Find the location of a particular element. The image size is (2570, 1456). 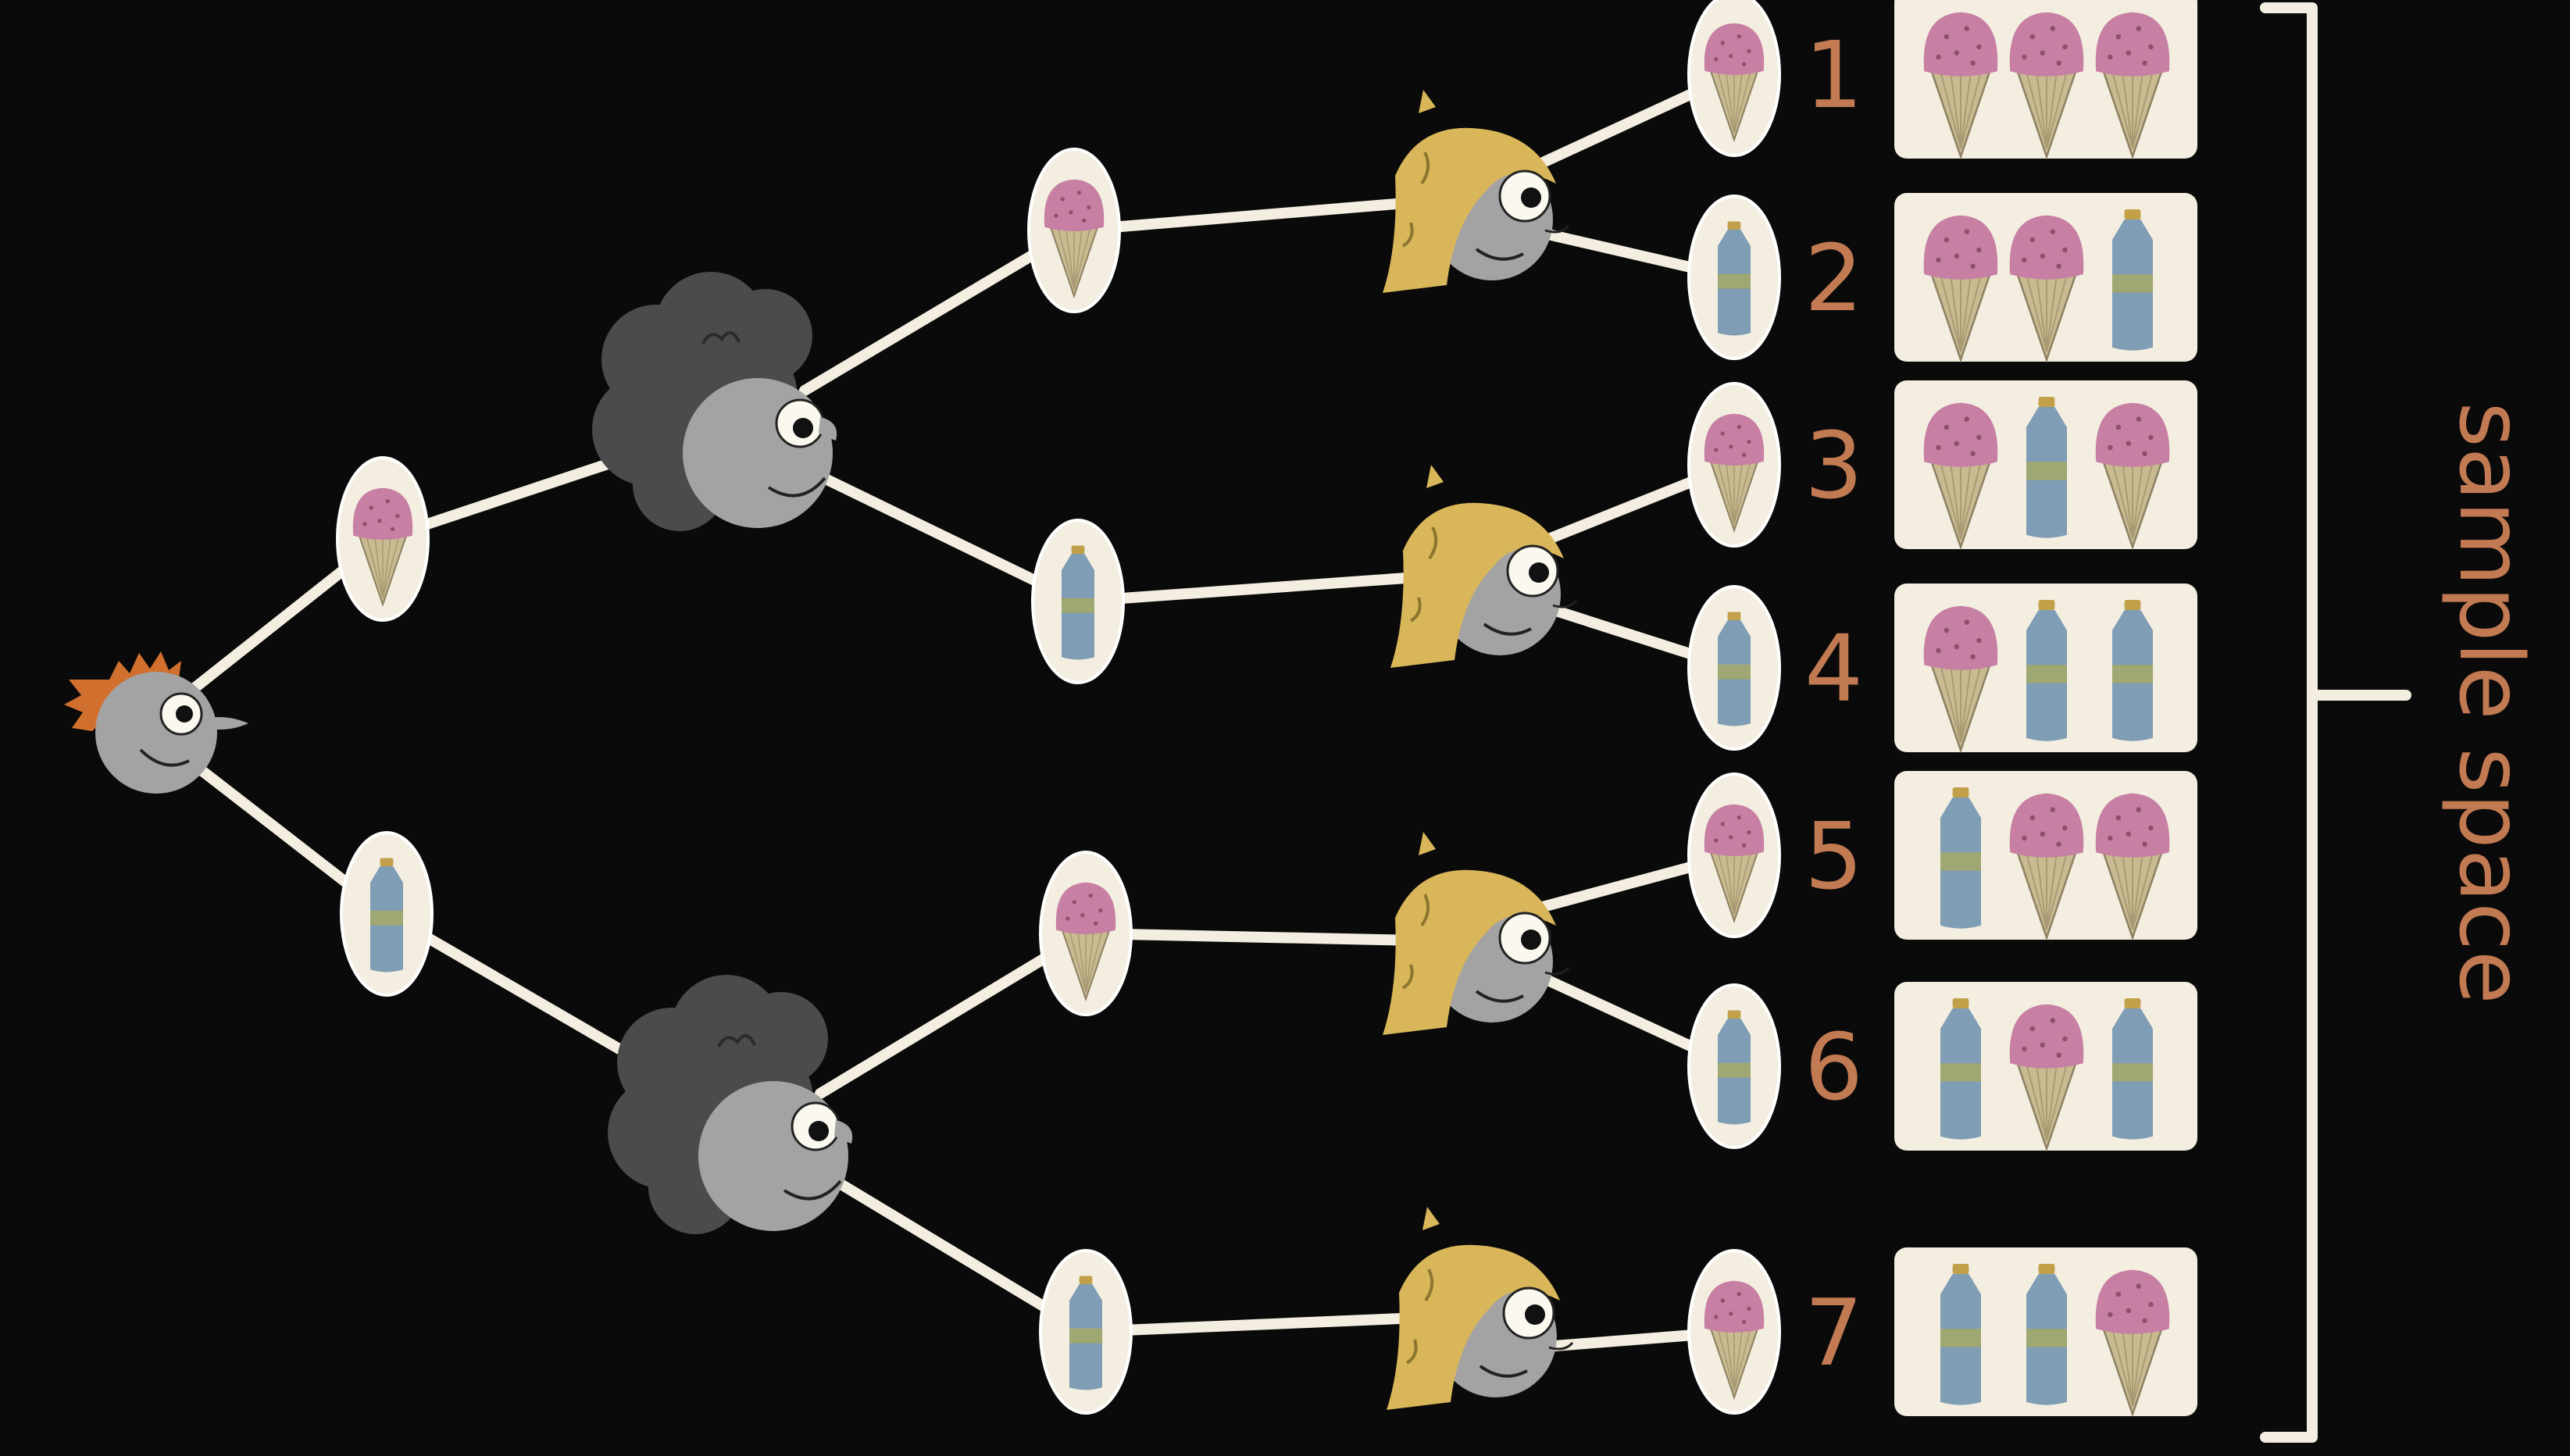

face is located at coordinates (758, 453).